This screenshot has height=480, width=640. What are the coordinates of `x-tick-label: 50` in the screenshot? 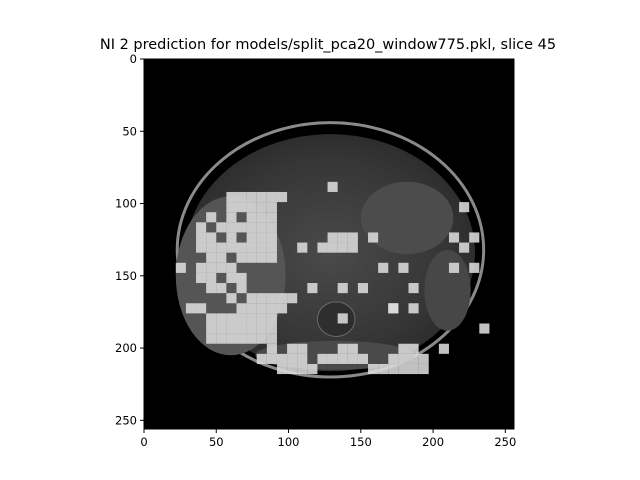 It's located at (216, 442).